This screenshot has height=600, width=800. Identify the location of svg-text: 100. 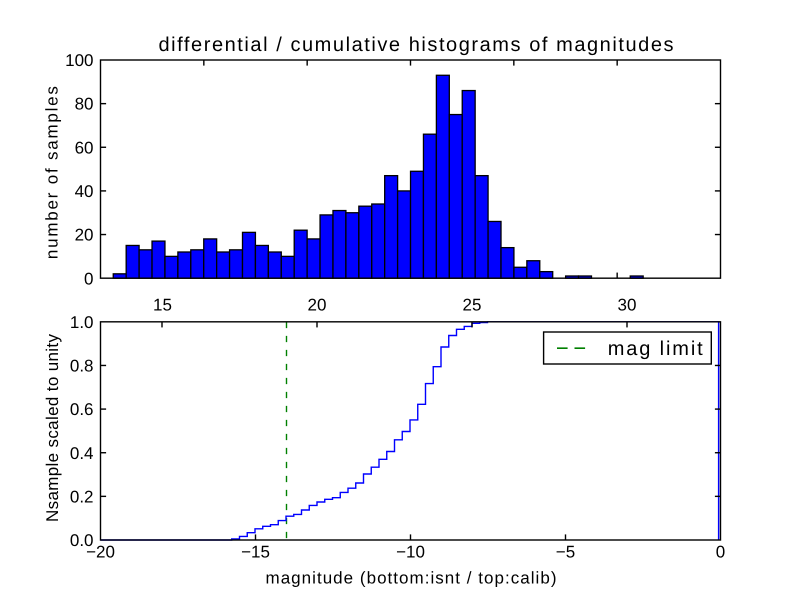
(79, 60).